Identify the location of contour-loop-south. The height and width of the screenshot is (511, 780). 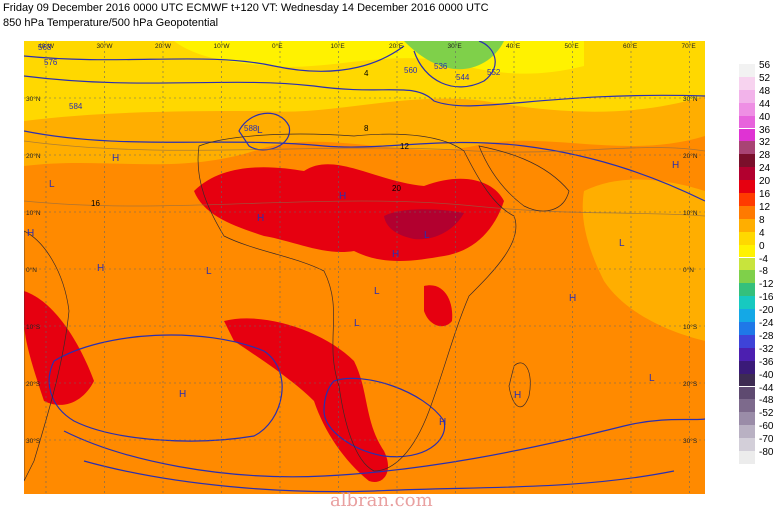
(384, 417).